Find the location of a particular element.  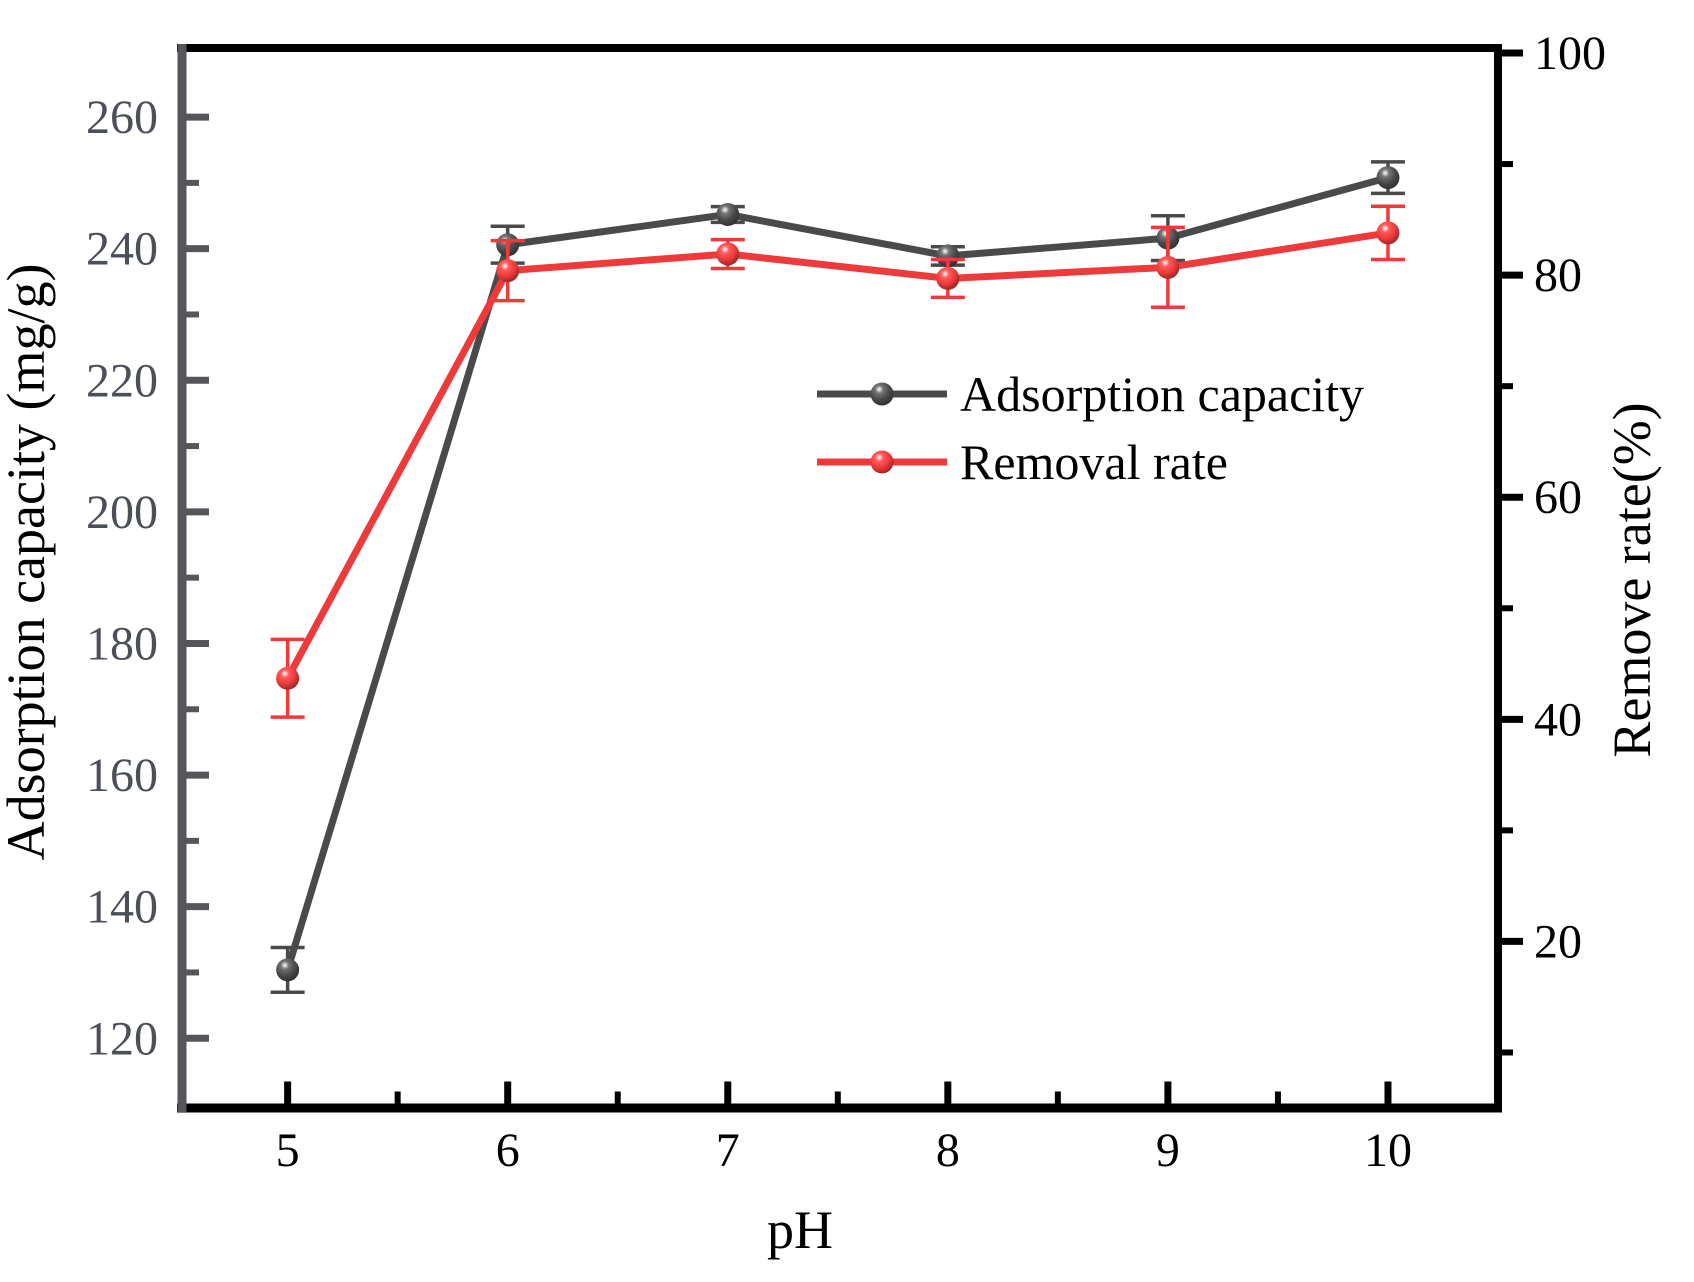

x-tick-label: 5 is located at coordinates (288, 1150).